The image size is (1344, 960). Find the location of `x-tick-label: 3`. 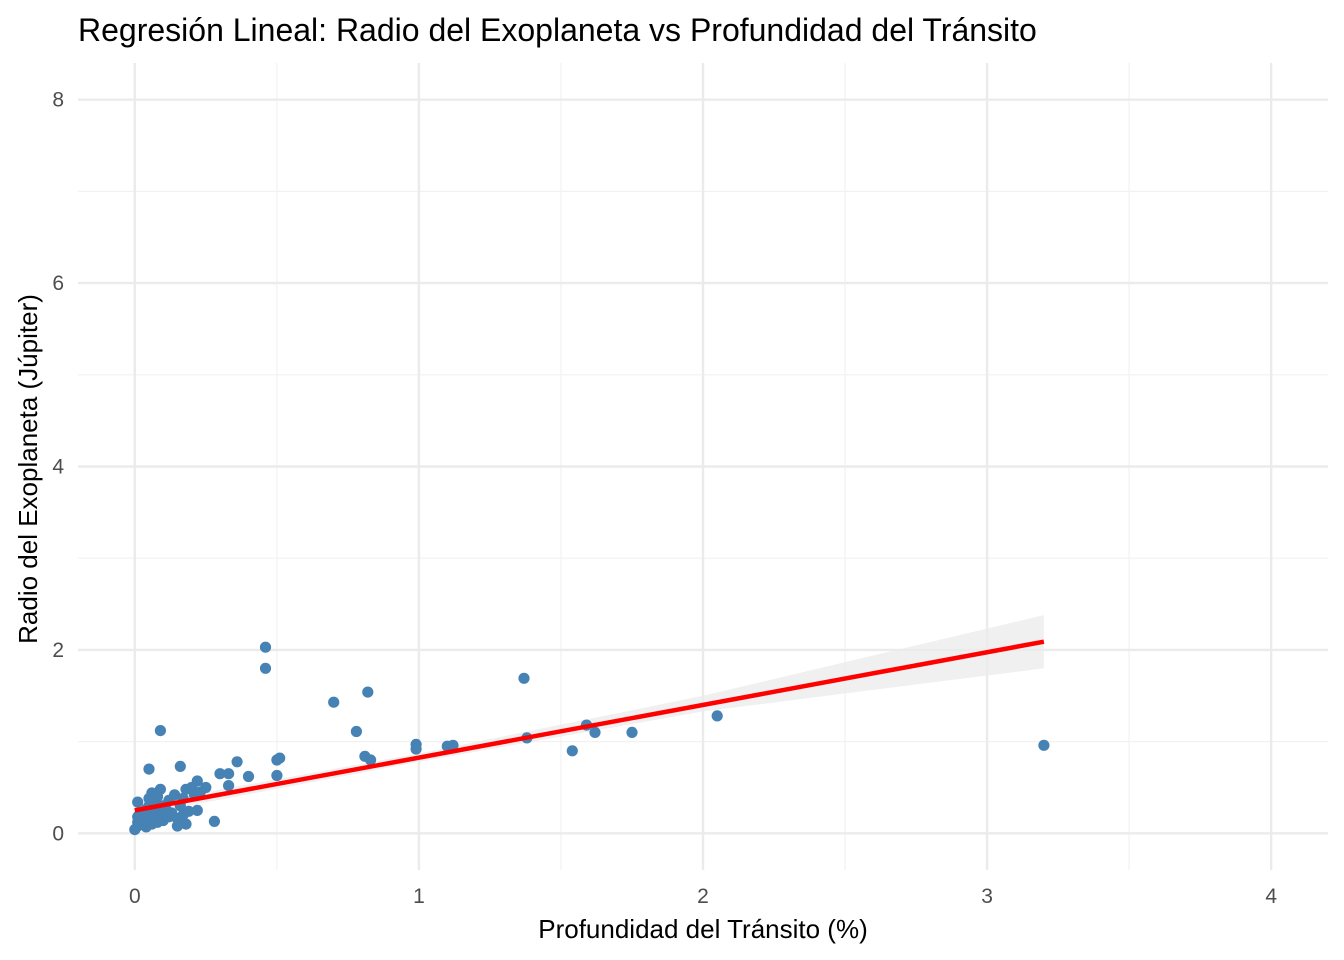

x-tick-label: 3 is located at coordinates (987, 896).